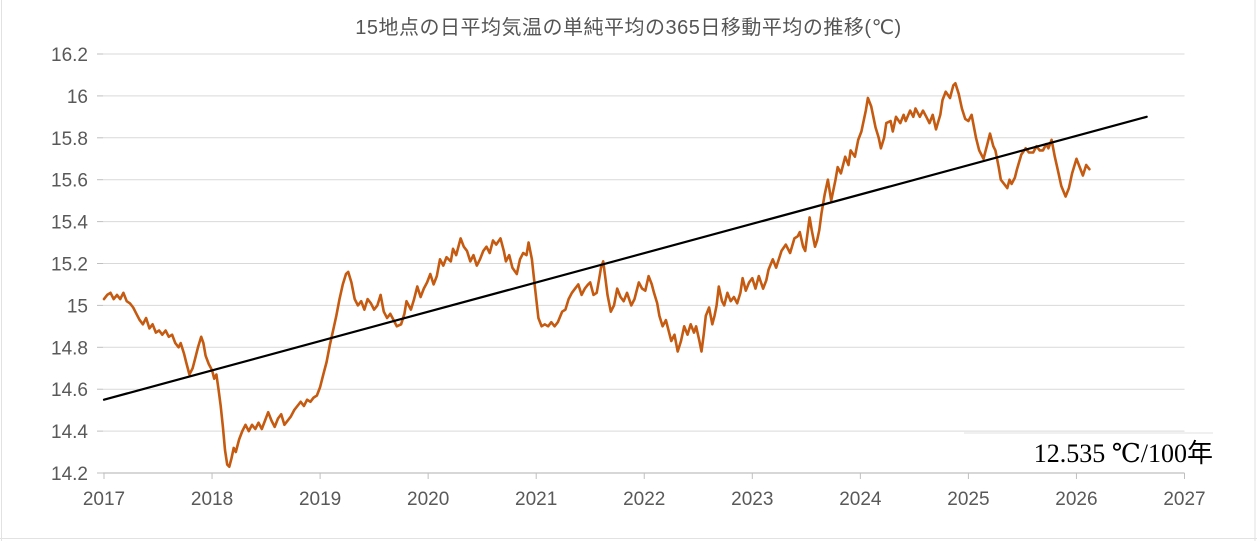 The width and height of the screenshot is (1257, 541). What do you see at coordinates (1123, 453) in the screenshot?
I see `trend-slope-label: 12.535 ℃/100年` at bounding box center [1123, 453].